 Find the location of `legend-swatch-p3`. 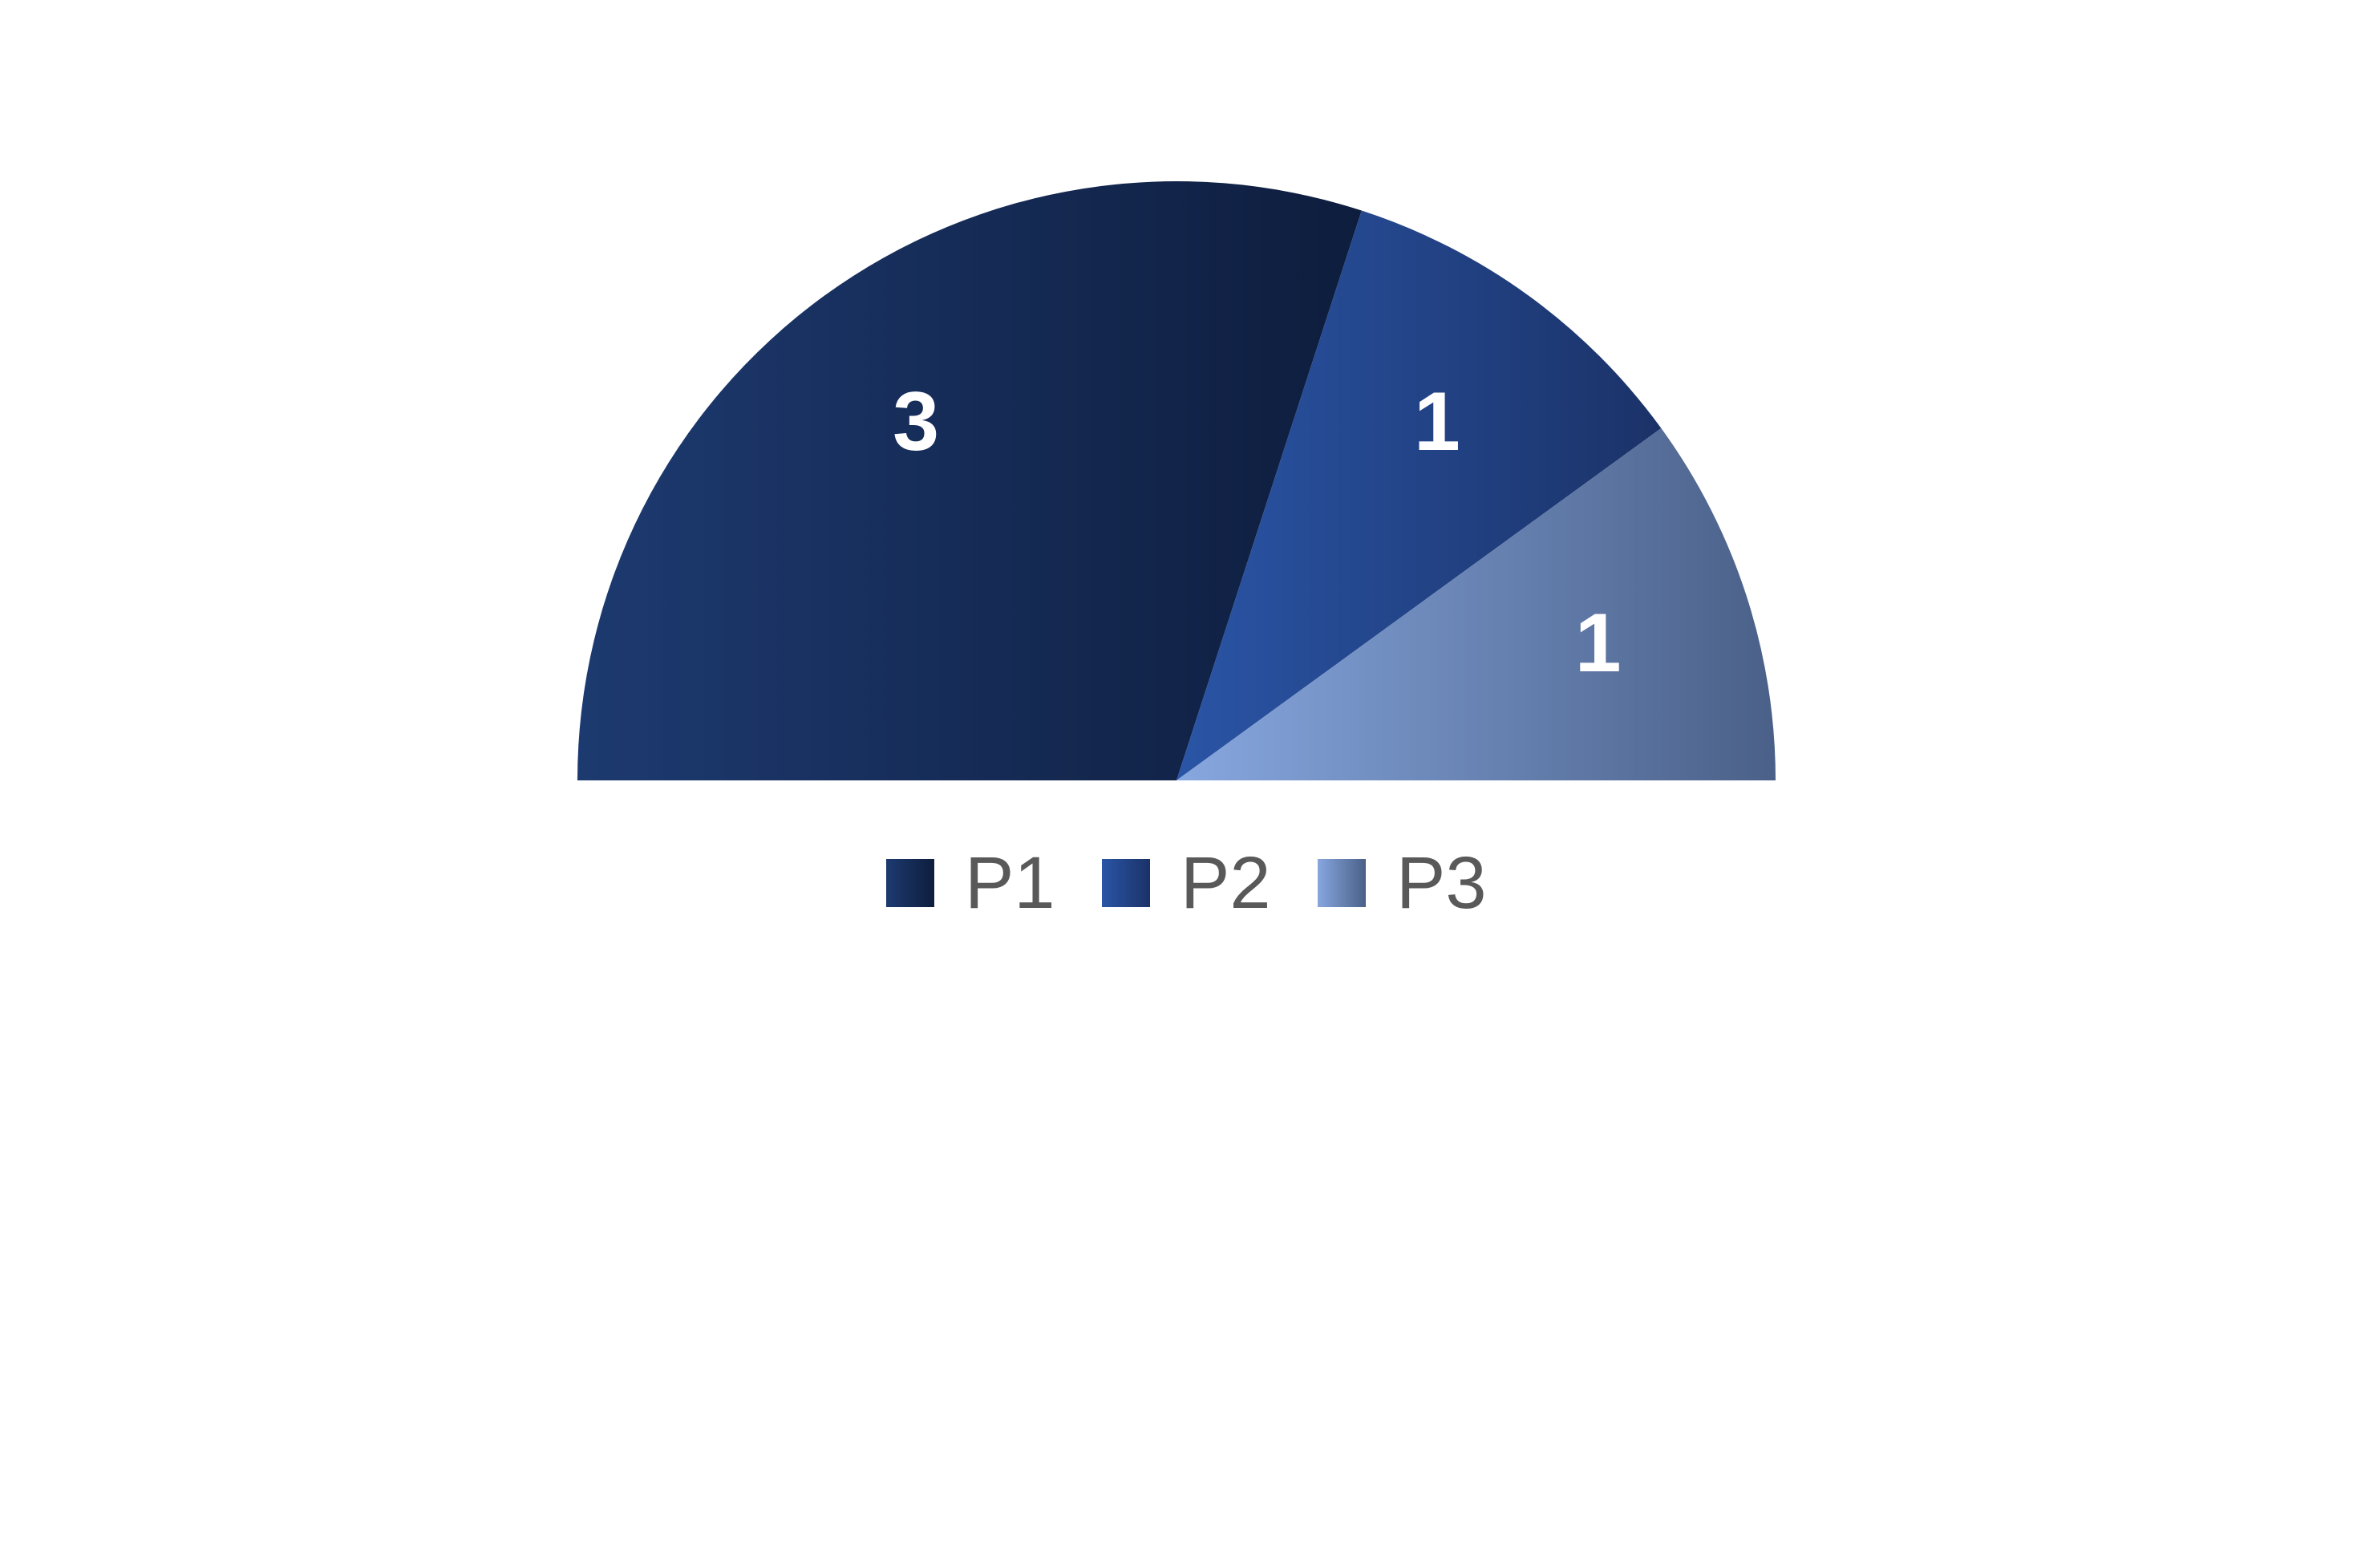

legend-swatch-p3 is located at coordinates (1342, 883).